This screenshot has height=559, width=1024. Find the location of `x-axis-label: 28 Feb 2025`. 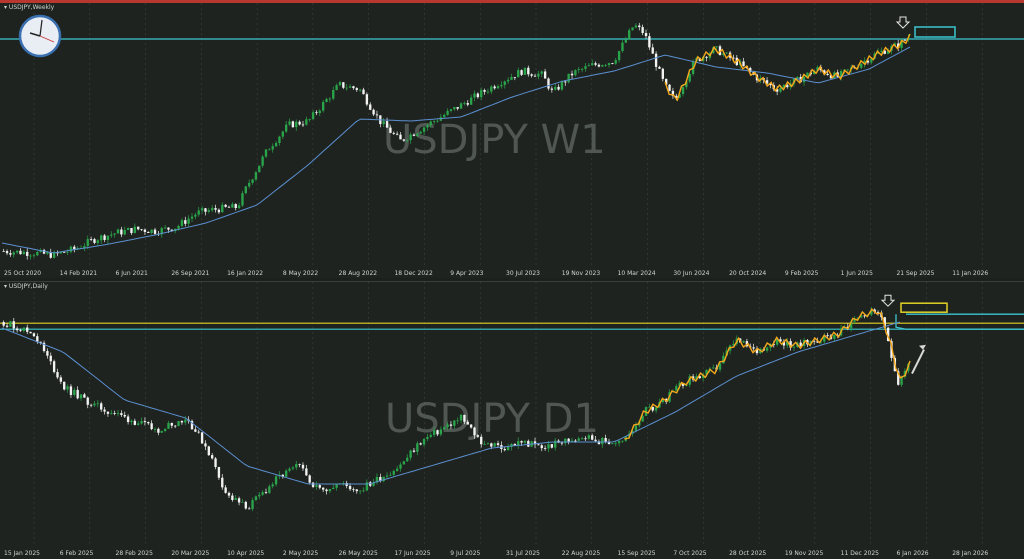

x-axis-label: 28 Feb 2025 is located at coordinates (135, 553).